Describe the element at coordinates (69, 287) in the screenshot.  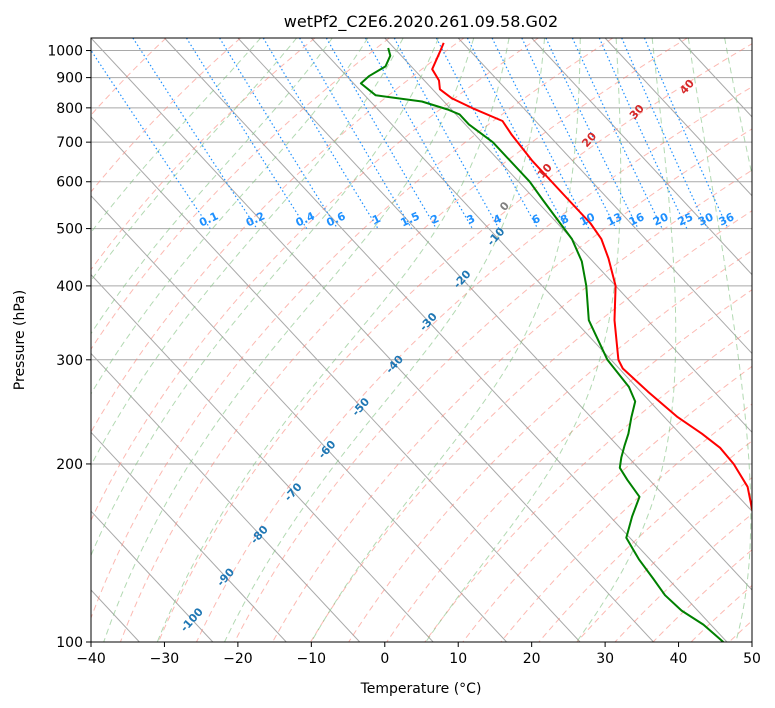
I see `y-tick-label: 400` at that location.